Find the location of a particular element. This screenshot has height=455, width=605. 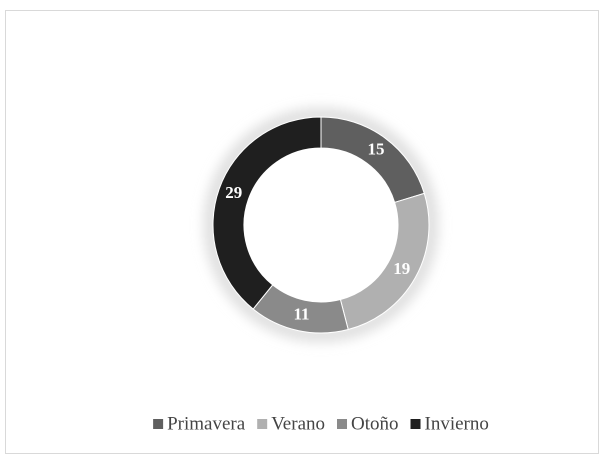

legend-label: Otoño is located at coordinates (375, 423).